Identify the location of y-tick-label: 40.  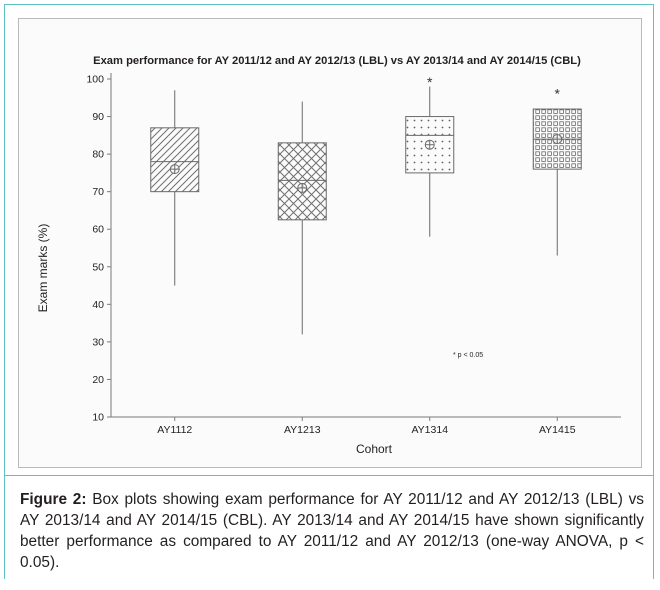
(98, 305).